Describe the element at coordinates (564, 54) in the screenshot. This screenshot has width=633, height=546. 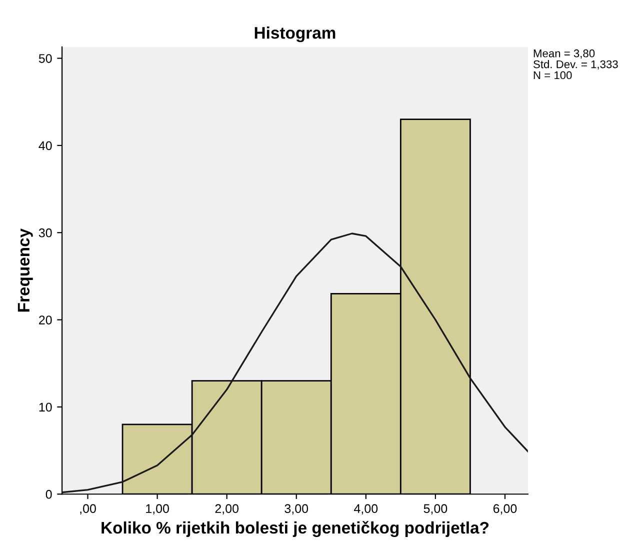
I see `text: Mean = 3,80` at that location.